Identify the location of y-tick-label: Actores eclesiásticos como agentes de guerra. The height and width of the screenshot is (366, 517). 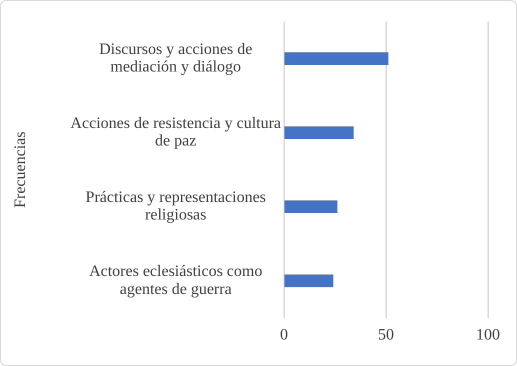
(175, 280).